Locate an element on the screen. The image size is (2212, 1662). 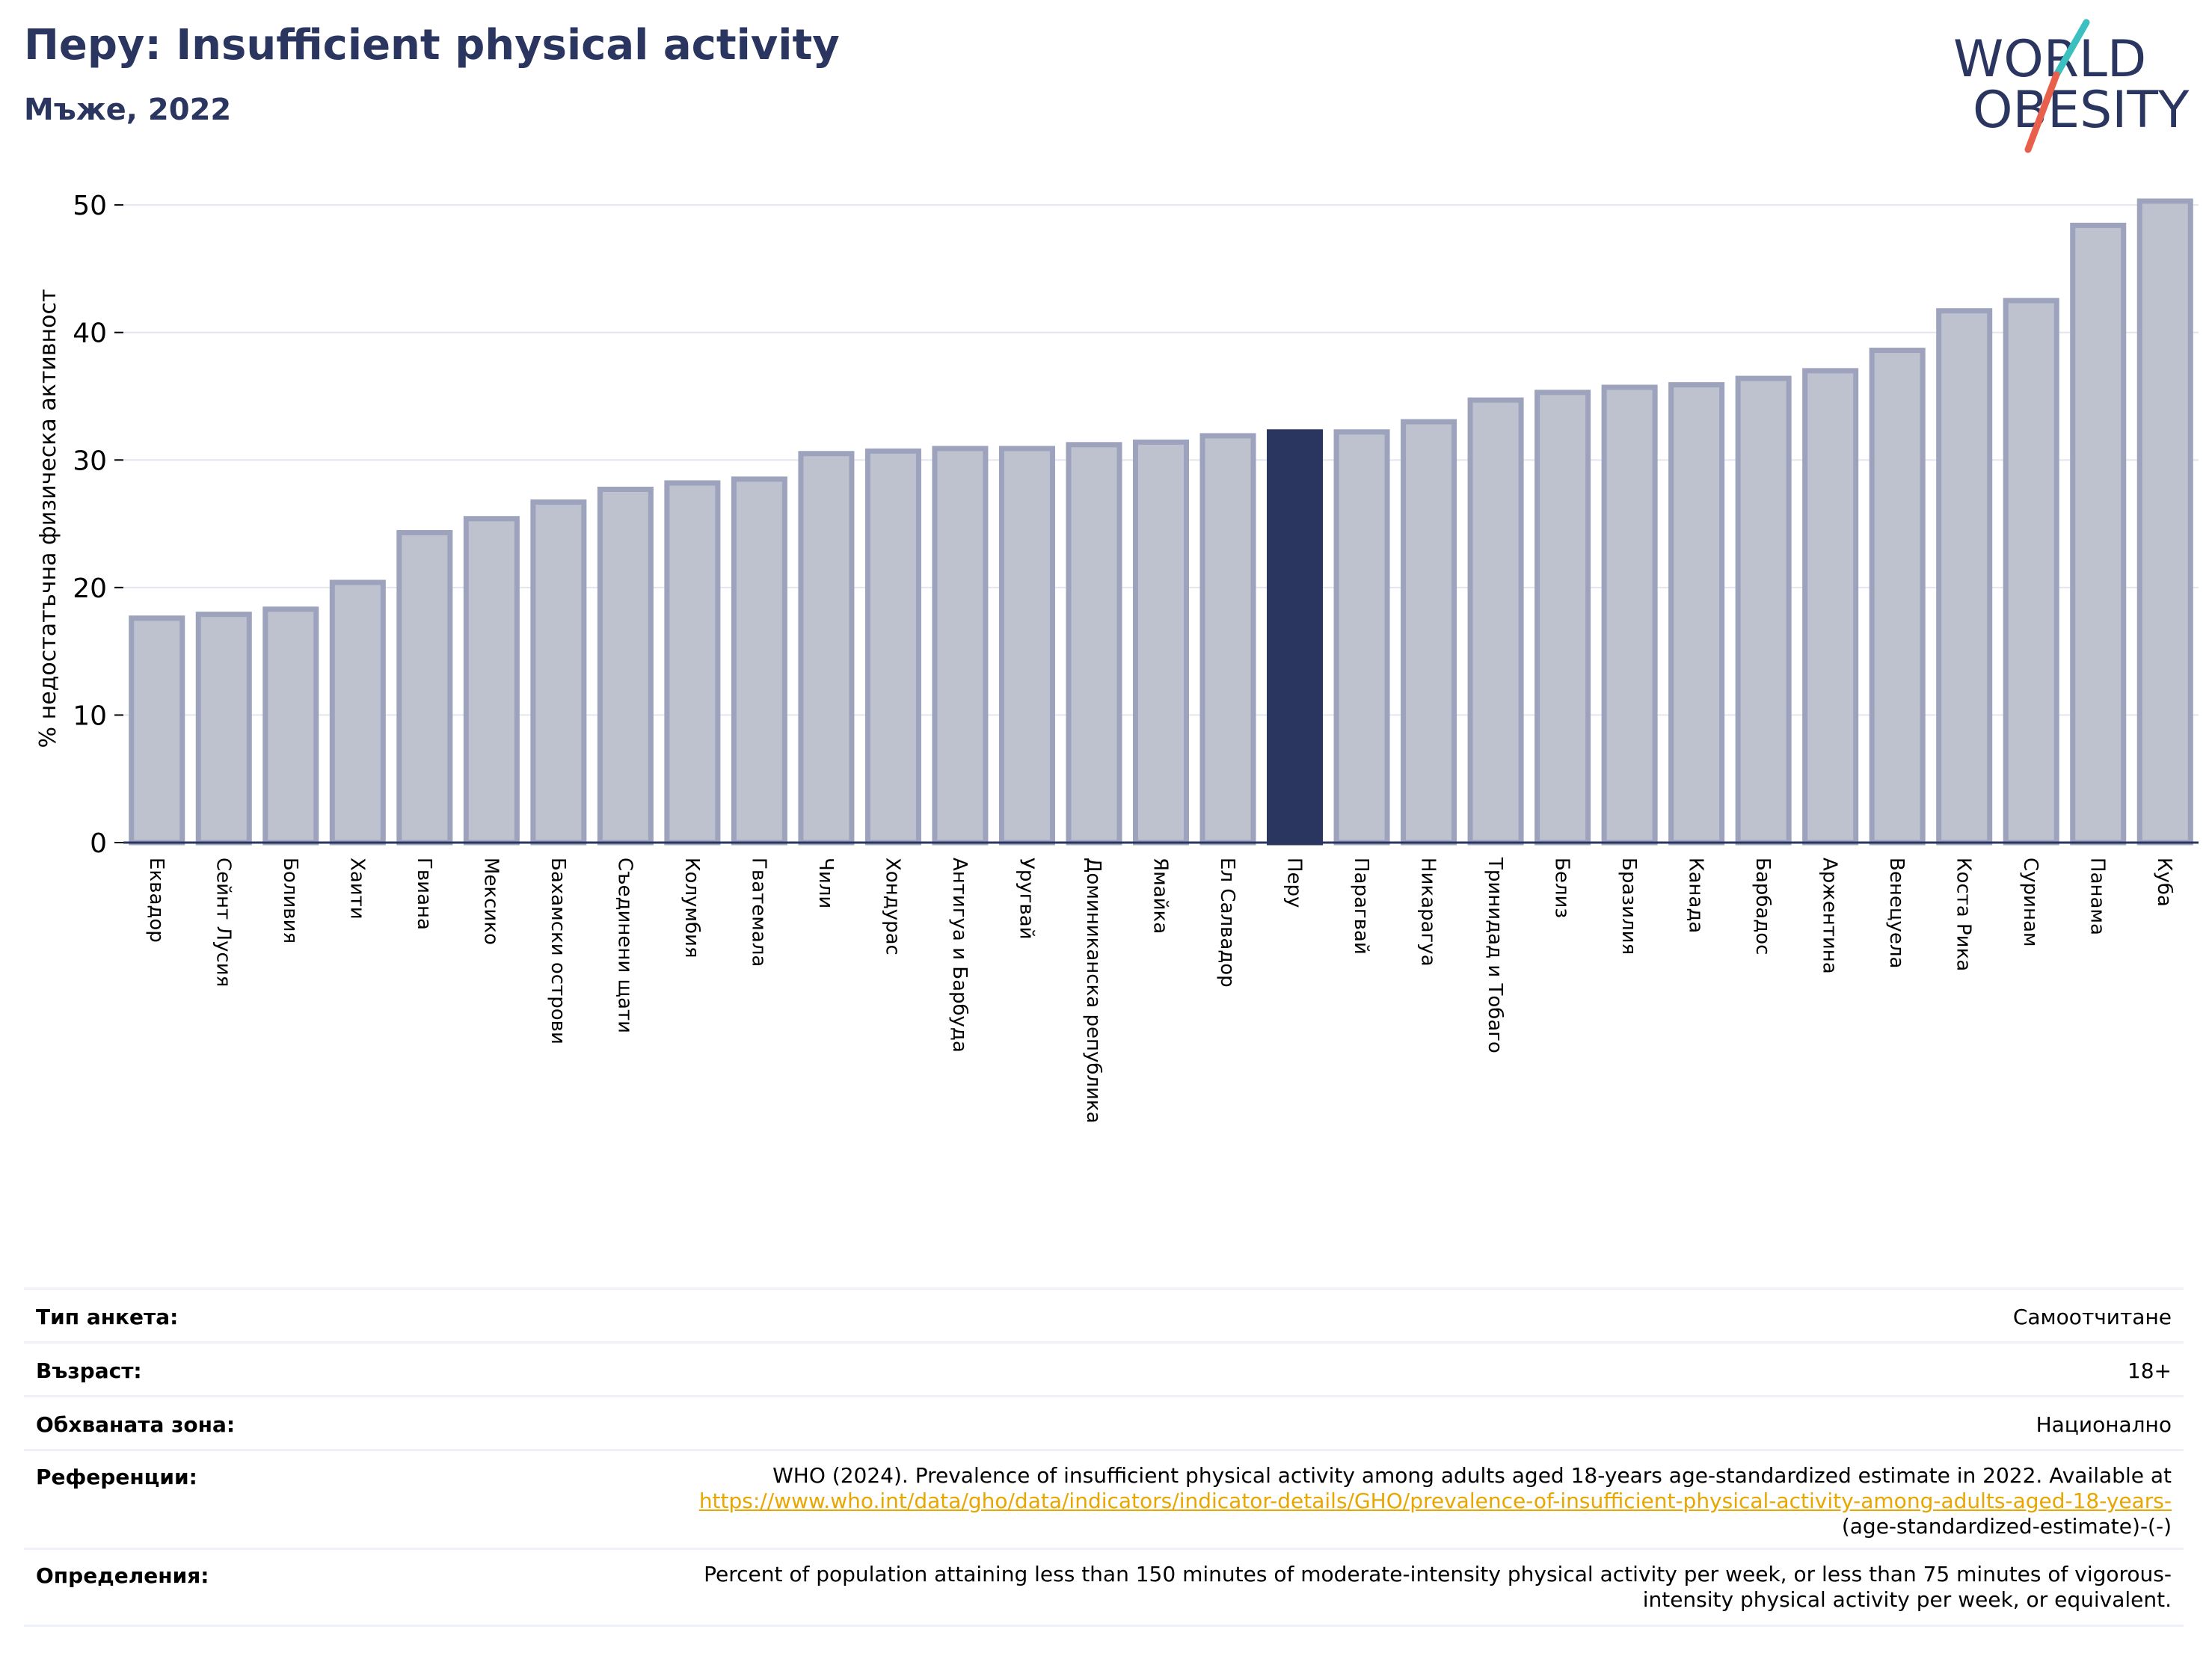
x-tick-label: Панама is located at coordinates (2097, 896).